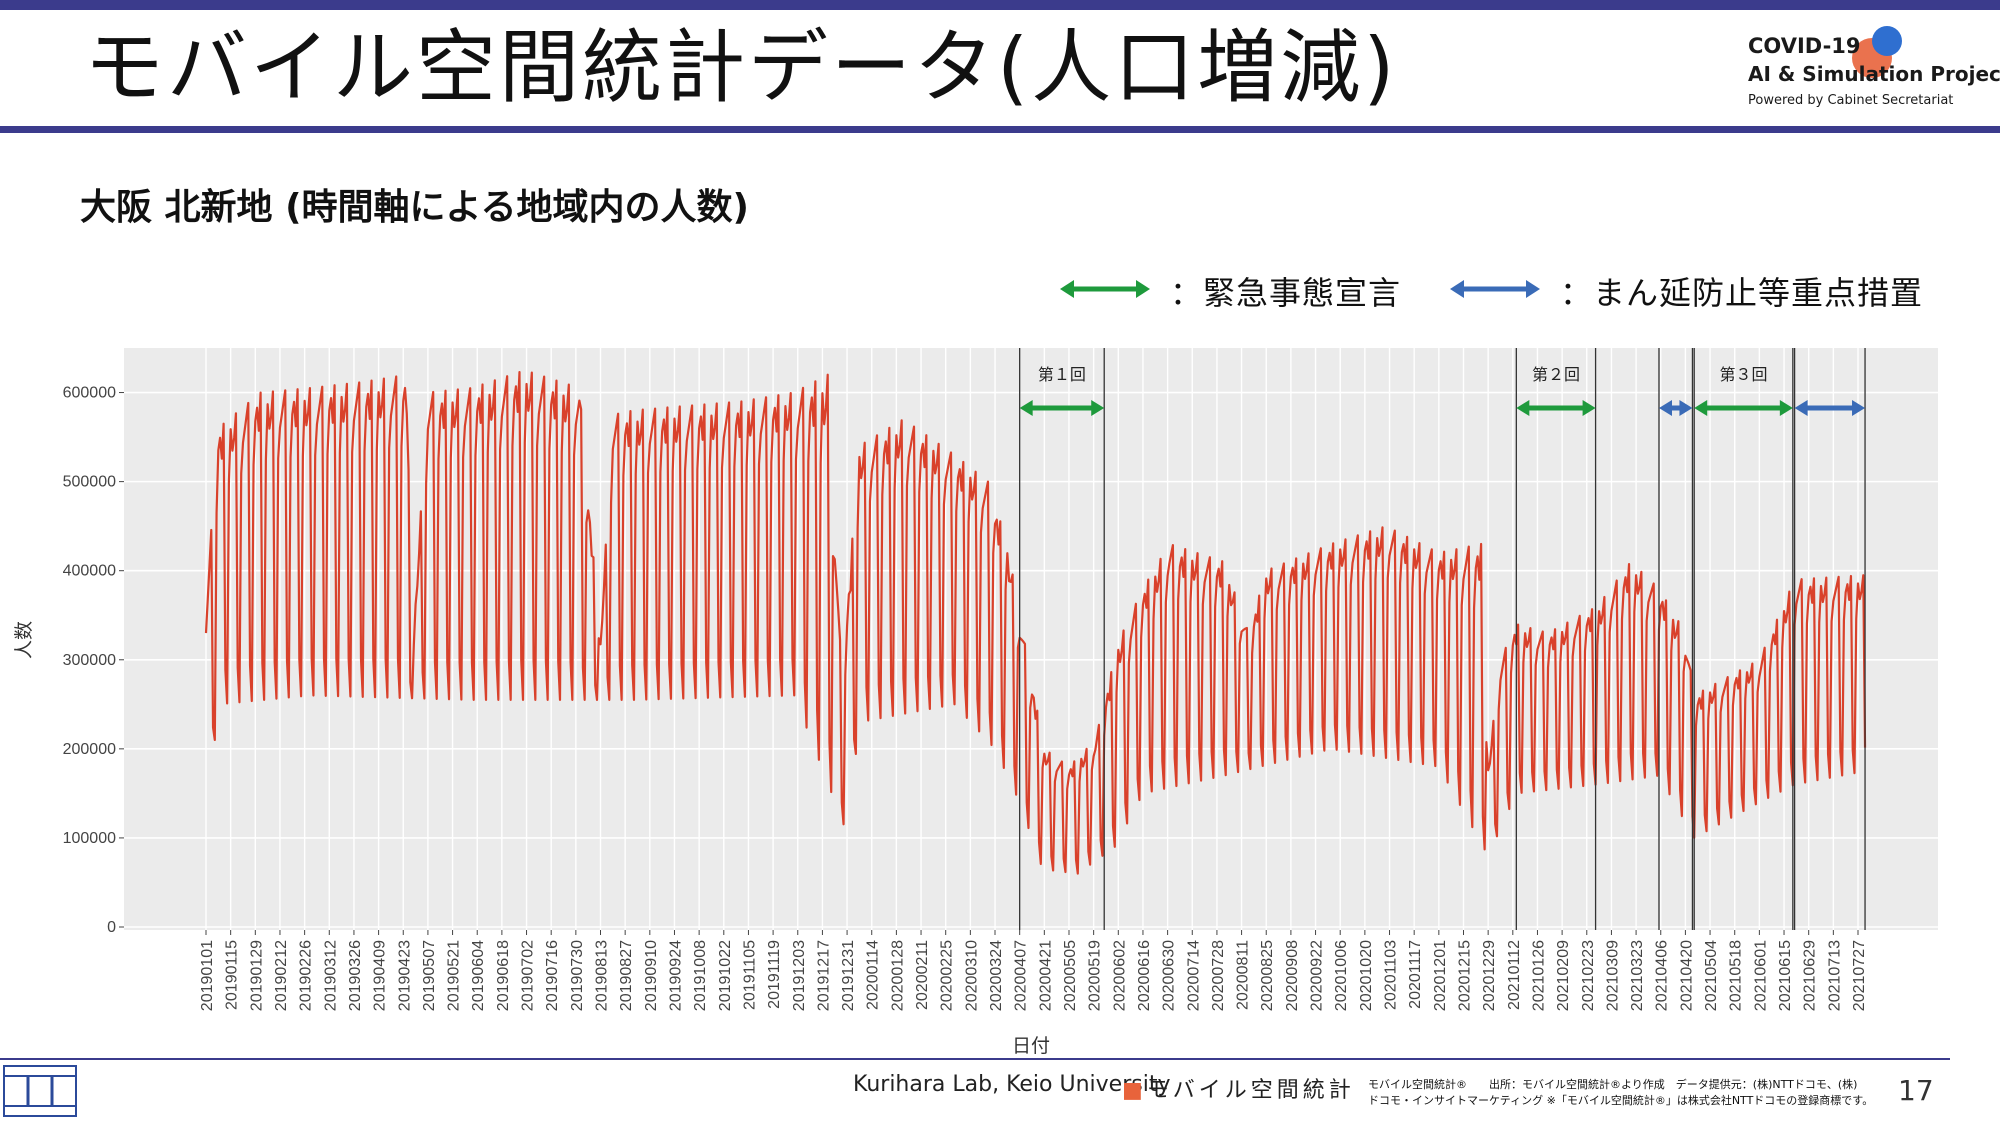 Image resolution: width=2000 pixels, height=1125 pixels. I want to click on x-tick-label: 20200714, so click(1193, 975).